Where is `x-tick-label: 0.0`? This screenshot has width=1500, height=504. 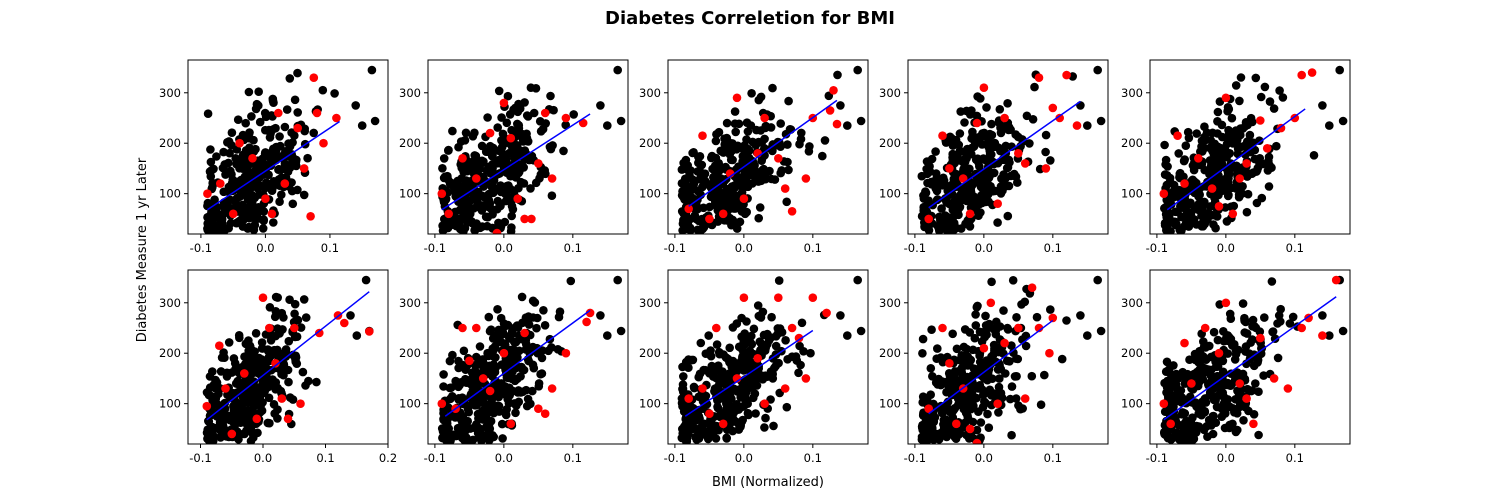 x-tick-label: 0.0 is located at coordinates (744, 248).